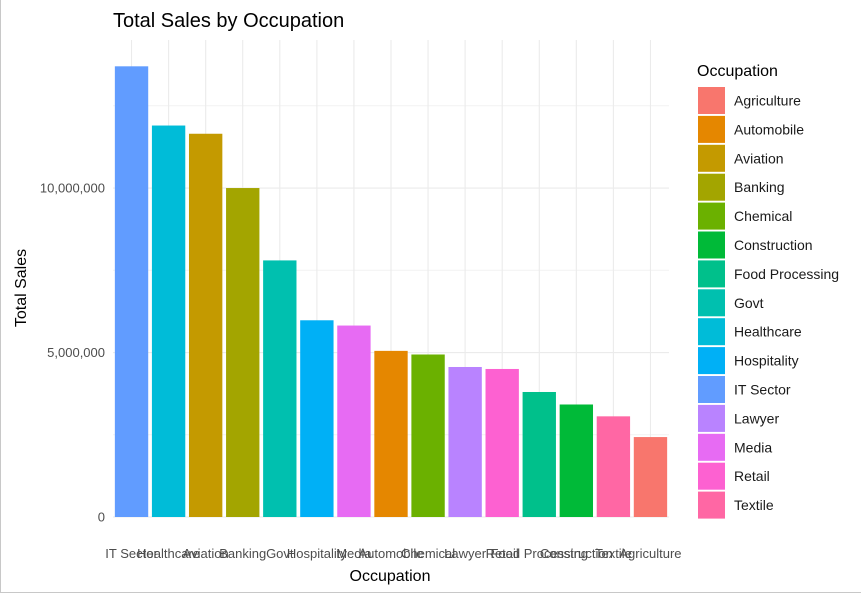 The image size is (861, 593). I want to click on legend-key-agriculture, so click(711, 100).